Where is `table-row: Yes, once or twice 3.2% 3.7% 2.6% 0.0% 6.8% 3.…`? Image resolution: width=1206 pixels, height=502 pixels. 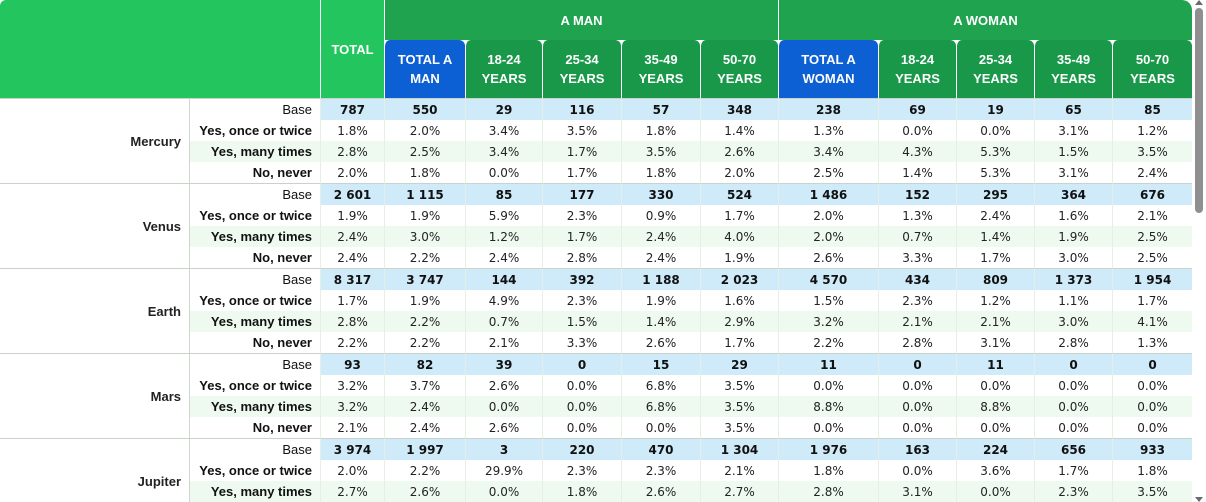
table-row: Yes, once or twice 3.2% 3.7% 2.6% 0.0% 6.8% 3.… is located at coordinates (596, 385).